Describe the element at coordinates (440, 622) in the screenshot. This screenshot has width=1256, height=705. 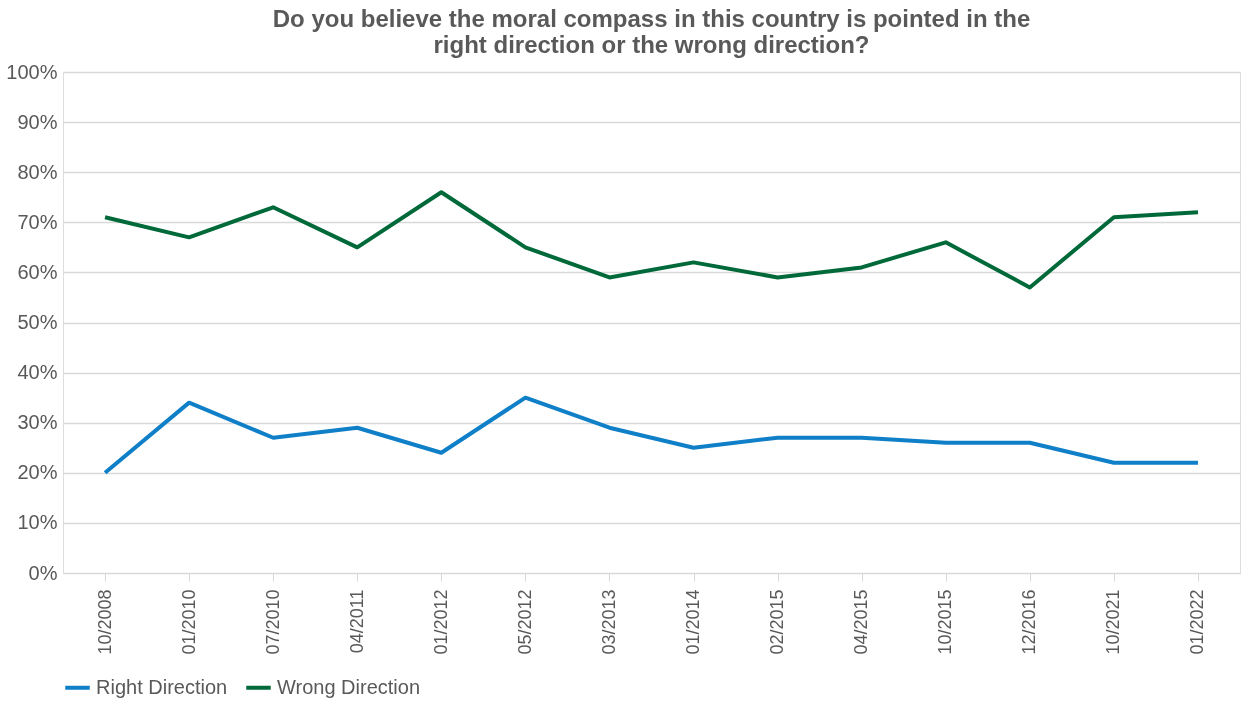
I see `x-tick-label: 01/2012` at that location.